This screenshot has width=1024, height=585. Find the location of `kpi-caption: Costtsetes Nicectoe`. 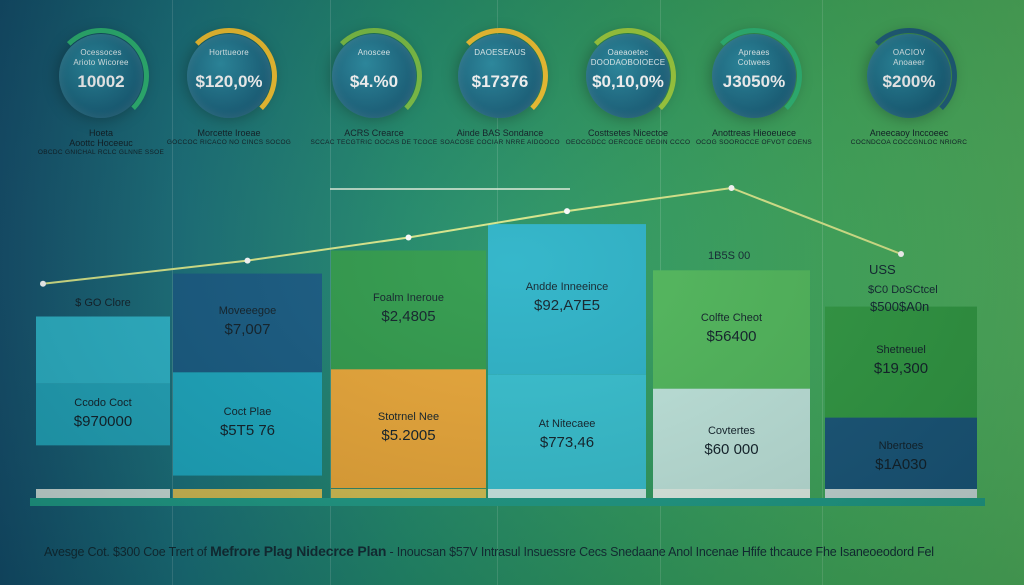

kpi-caption: Costtsetes Nicectoe is located at coordinates (628, 133).